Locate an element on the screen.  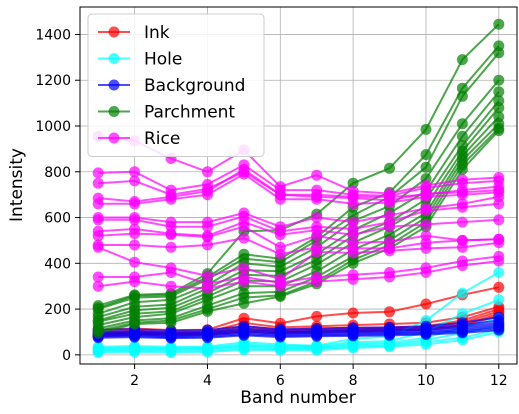
y-tick-label: 1400 is located at coordinates (53, 35).